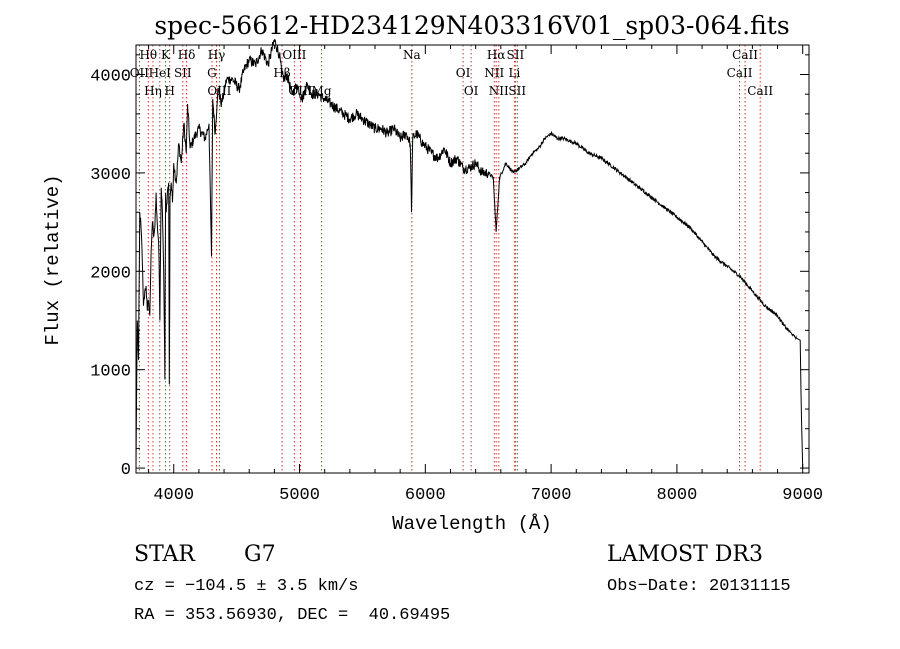 The width and height of the screenshot is (900, 649). What do you see at coordinates (471, 91) in the screenshot?
I see `line-label-17: OI` at bounding box center [471, 91].